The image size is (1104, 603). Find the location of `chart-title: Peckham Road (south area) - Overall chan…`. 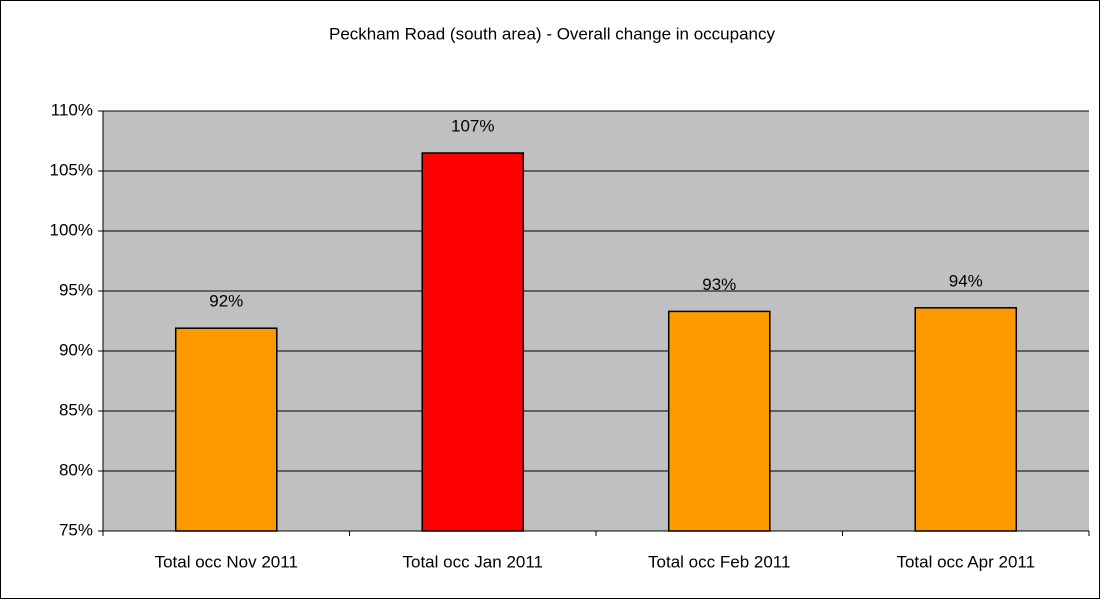

chart-title: Peckham Road (south area) - Overall chan… is located at coordinates (552, 33).